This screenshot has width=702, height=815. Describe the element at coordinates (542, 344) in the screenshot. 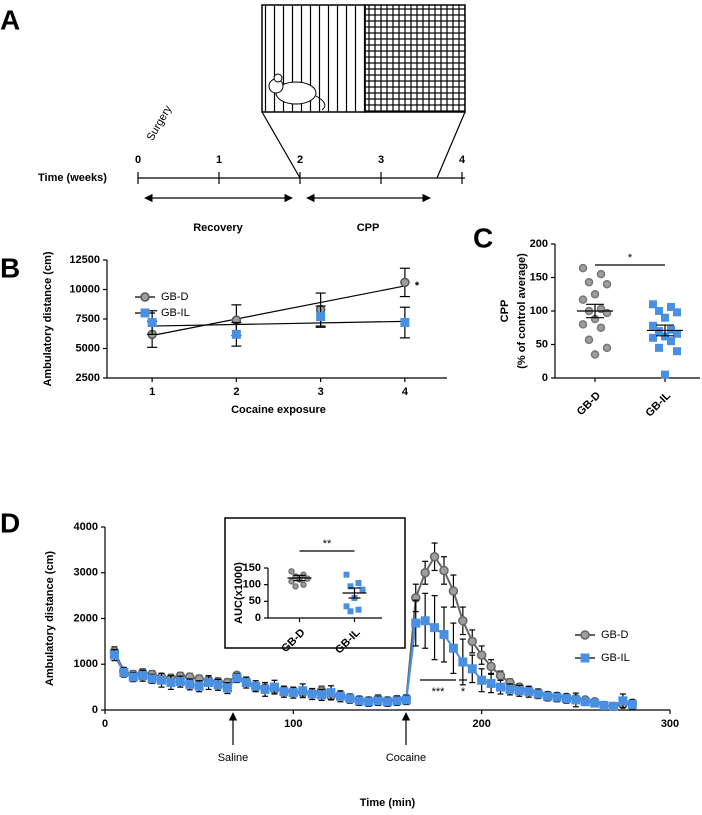

I see `y-tick-label: 50` at that location.